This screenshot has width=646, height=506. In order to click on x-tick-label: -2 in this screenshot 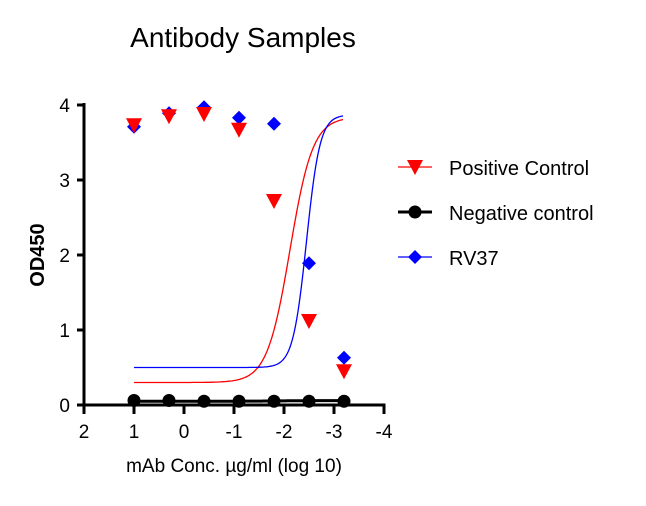, I will do `click(284, 432)`.